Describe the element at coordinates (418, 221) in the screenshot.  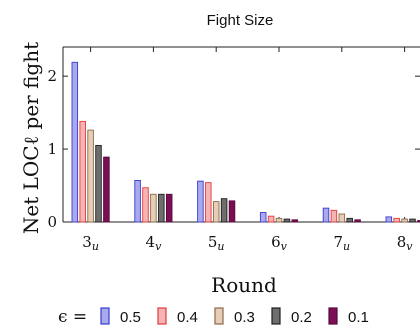
I see `bar-0-1-8v` at that location.